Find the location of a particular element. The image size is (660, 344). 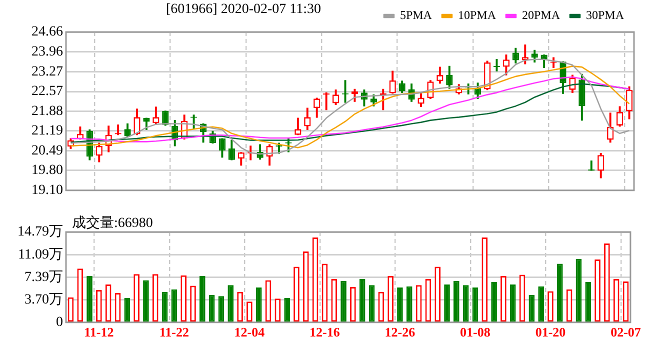

chart-title: [601966] 2020-02-07 11:30 is located at coordinates (244, 10).